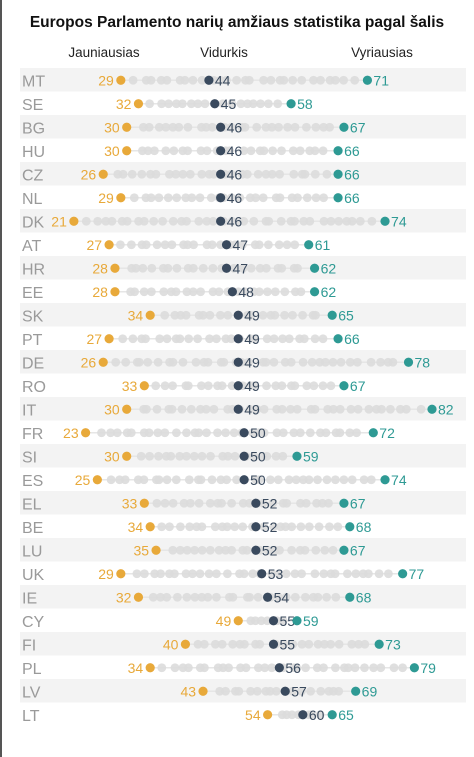 This screenshot has height=757, width=474. I want to click on oldest-label: 72, so click(387, 433).